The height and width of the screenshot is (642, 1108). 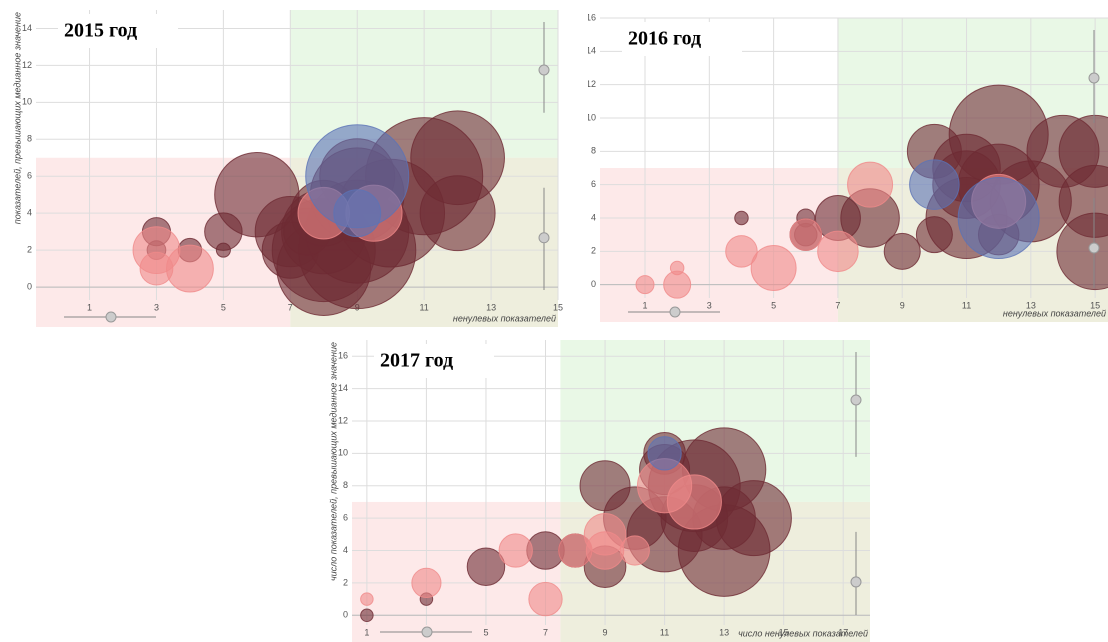 What do you see at coordinates (456, 571) in the screenshot?
I see `quadrant-low-left` at bounding box center [456, 571].